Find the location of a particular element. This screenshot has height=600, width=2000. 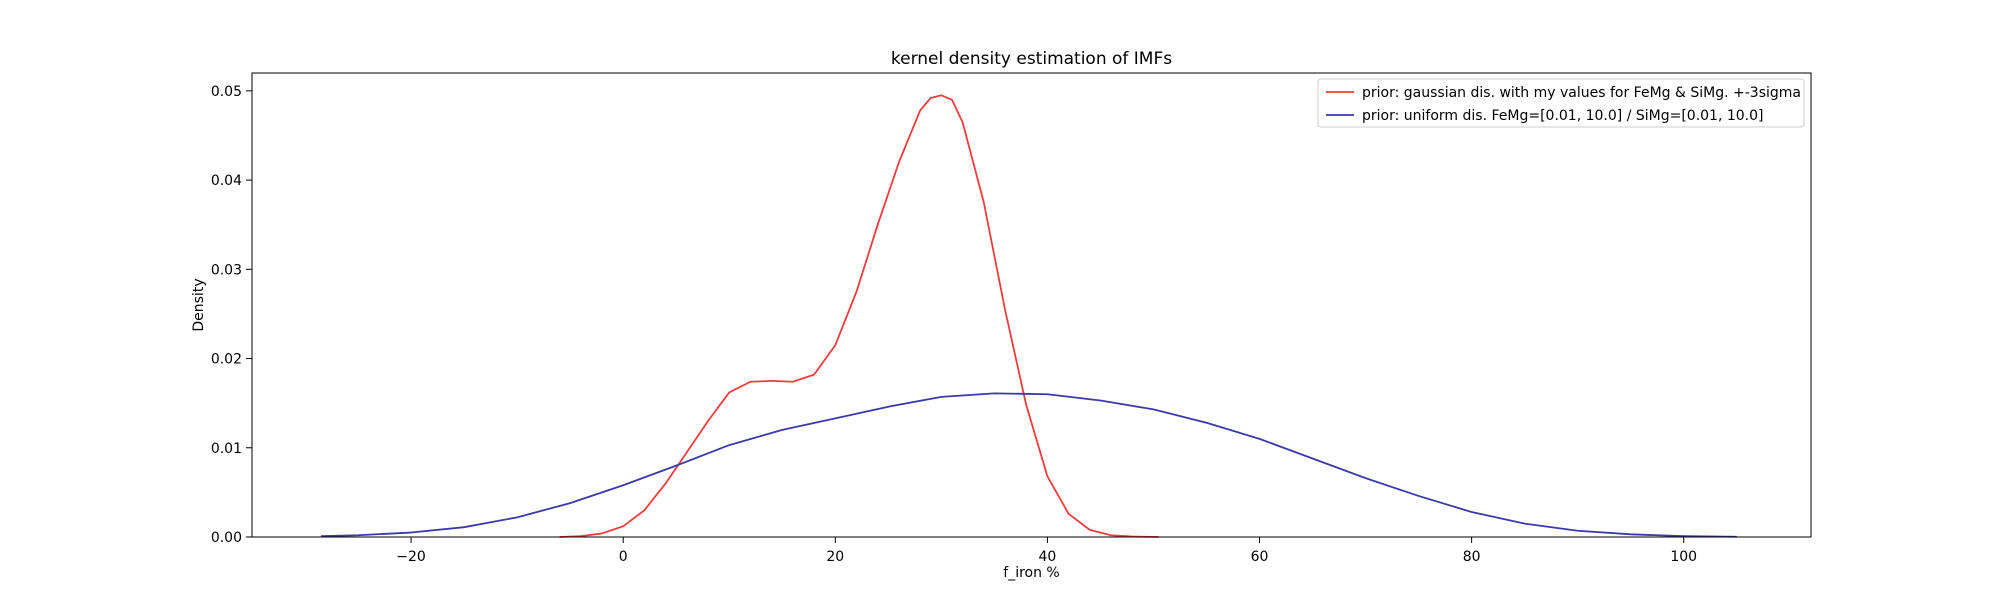

y-tick-label: 0.03 is located at coordinates (226, 270).